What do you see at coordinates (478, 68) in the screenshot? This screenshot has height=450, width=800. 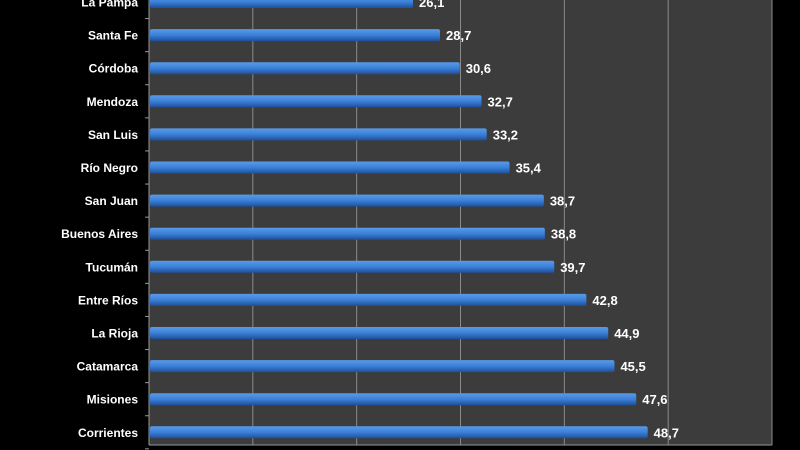 I see `data-label: 30,6` at bounding box center [478, 68].